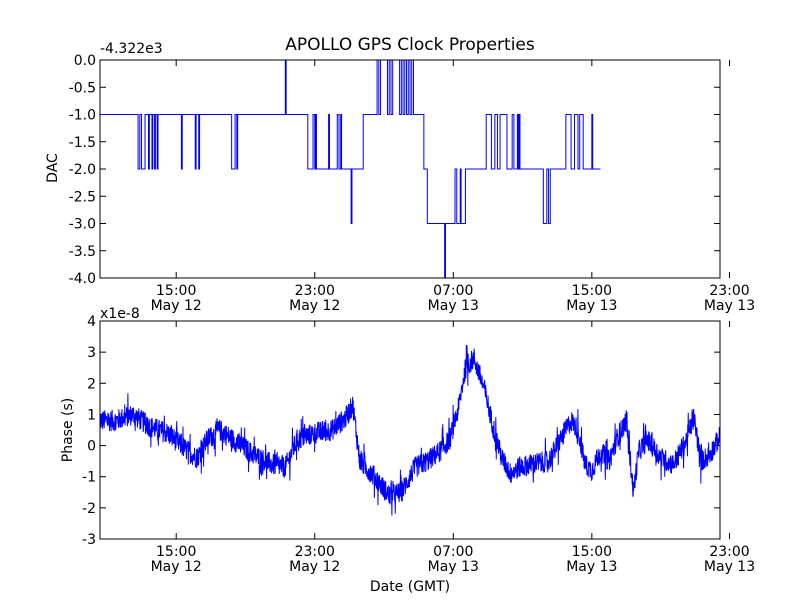  I want to click on y-tick-label: 2, so click(91, 384).